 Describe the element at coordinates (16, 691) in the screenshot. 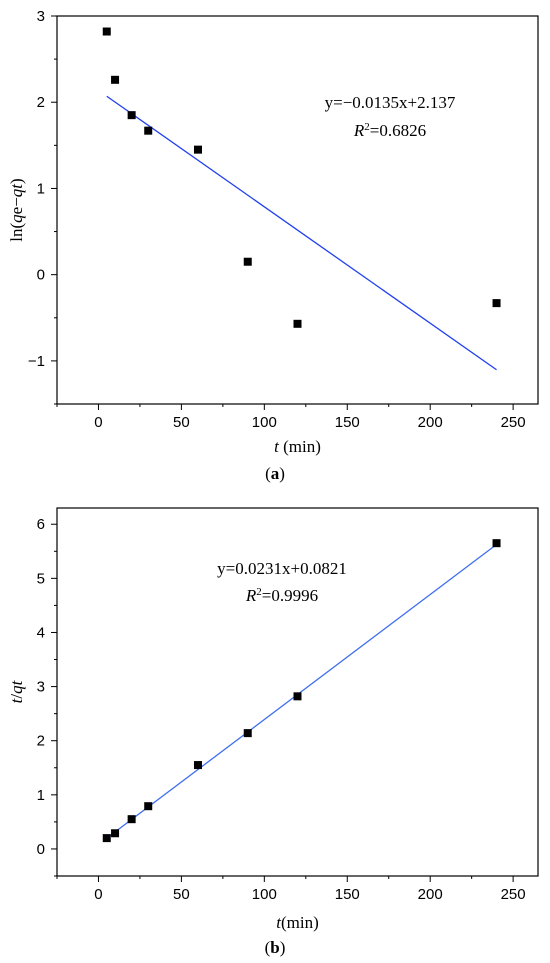

I see `y-axis-label: t/qt` at that location.